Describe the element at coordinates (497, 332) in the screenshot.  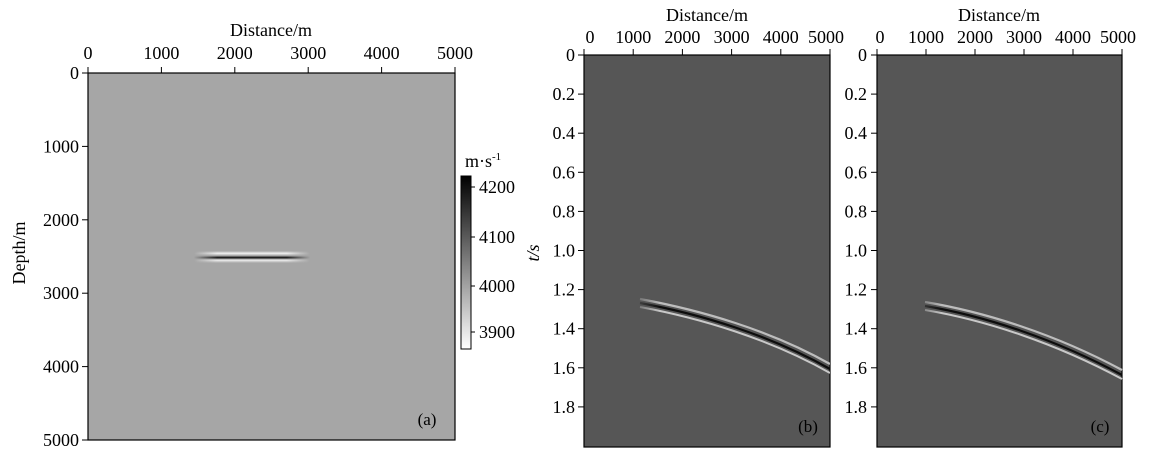
I see `colorbar-tick-label: 3900` at that location.